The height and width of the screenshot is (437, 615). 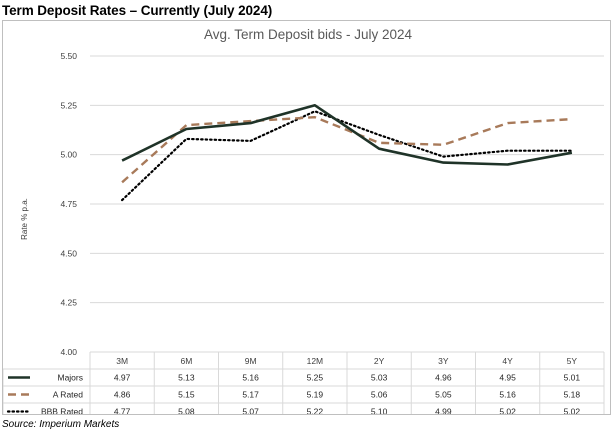 I want to click on series-line-a-rated, so click(x=346, y=149).